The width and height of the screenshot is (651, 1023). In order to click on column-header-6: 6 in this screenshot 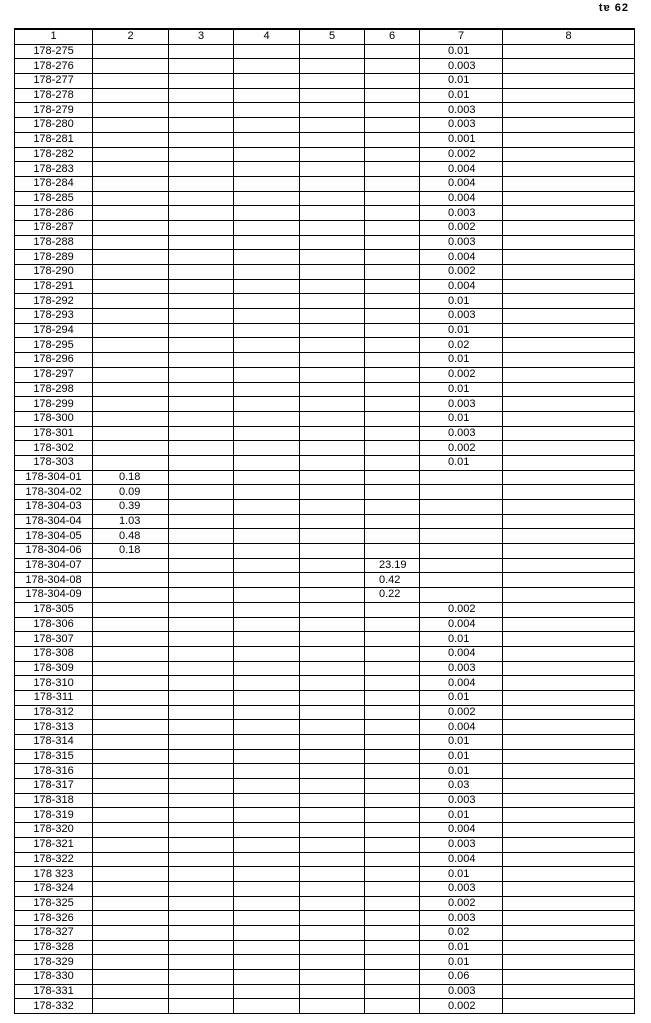, I will do `click(392, 36)`.